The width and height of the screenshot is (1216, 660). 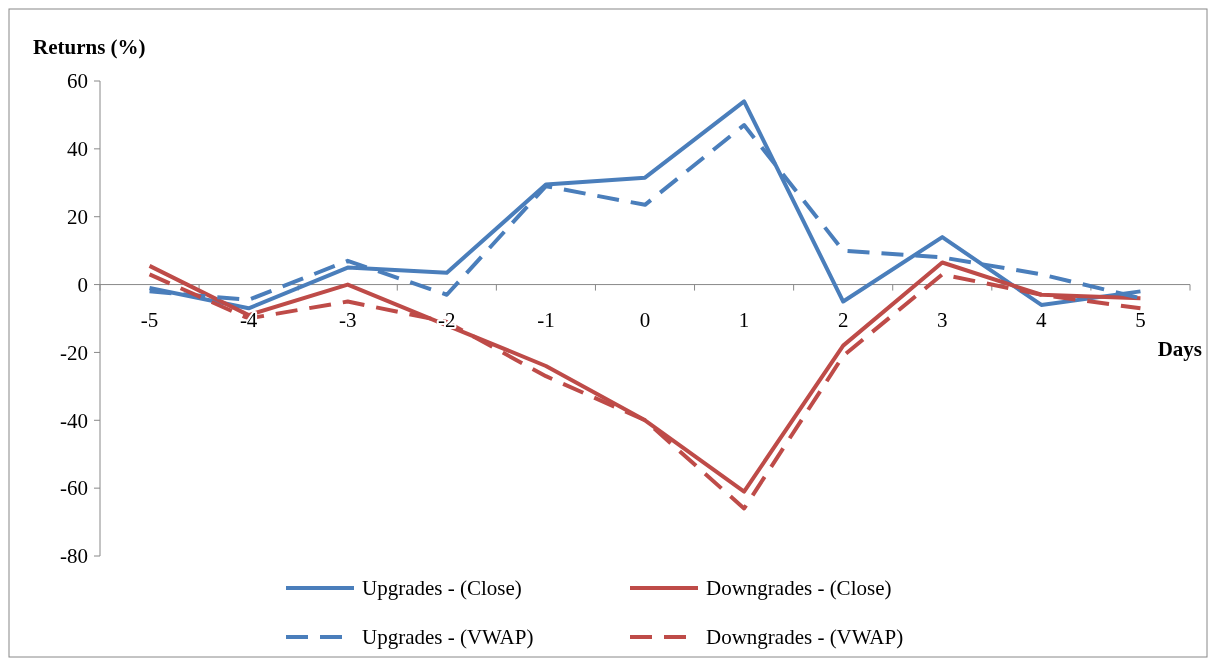 I want to click on y-tick-label: -40, so click(x=74, y=420).